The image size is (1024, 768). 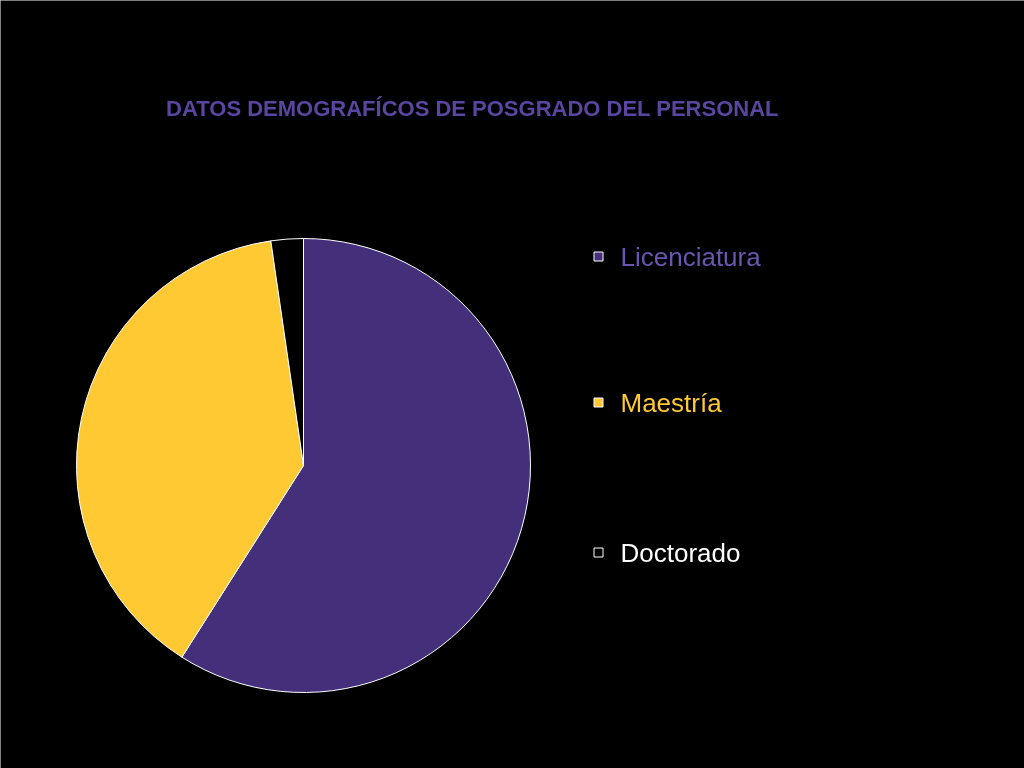 I want to click on legend-label: Doctorado, so click(x=680, y=552).